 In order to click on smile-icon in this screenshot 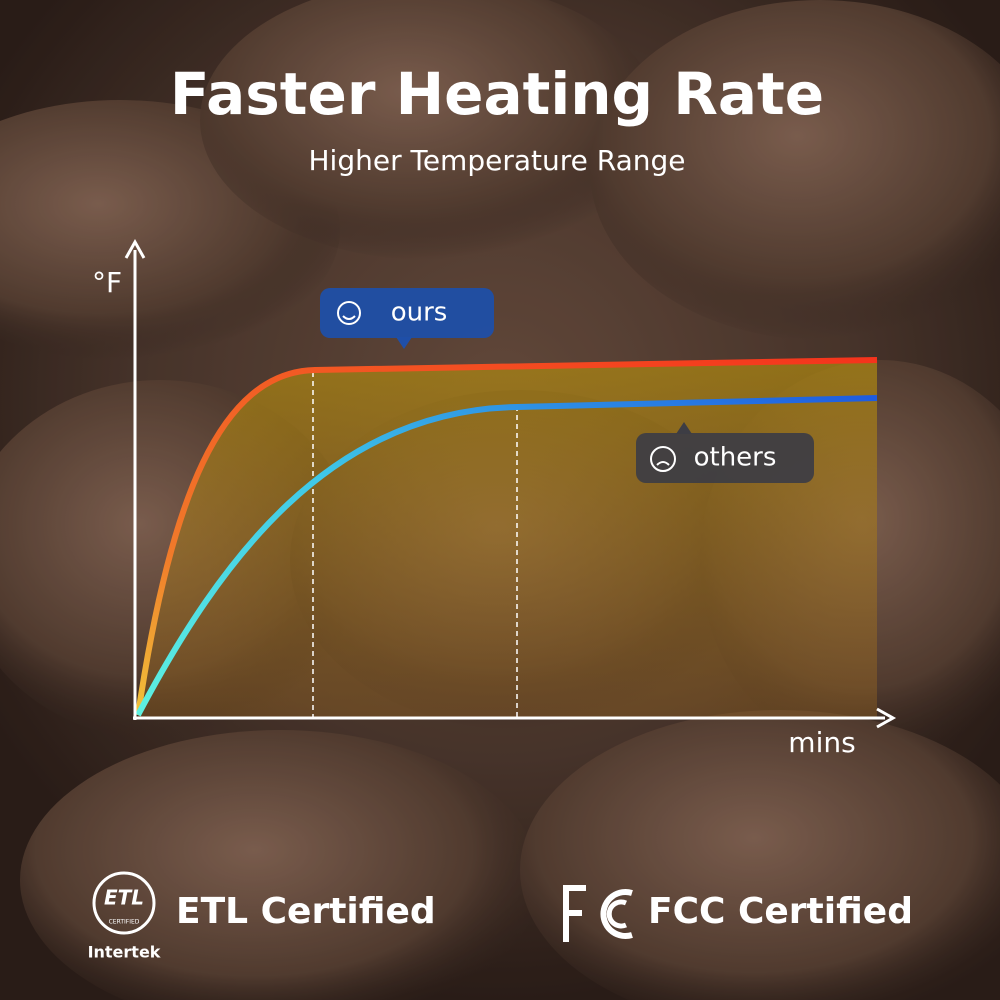, I will do `click(349, 313)`.